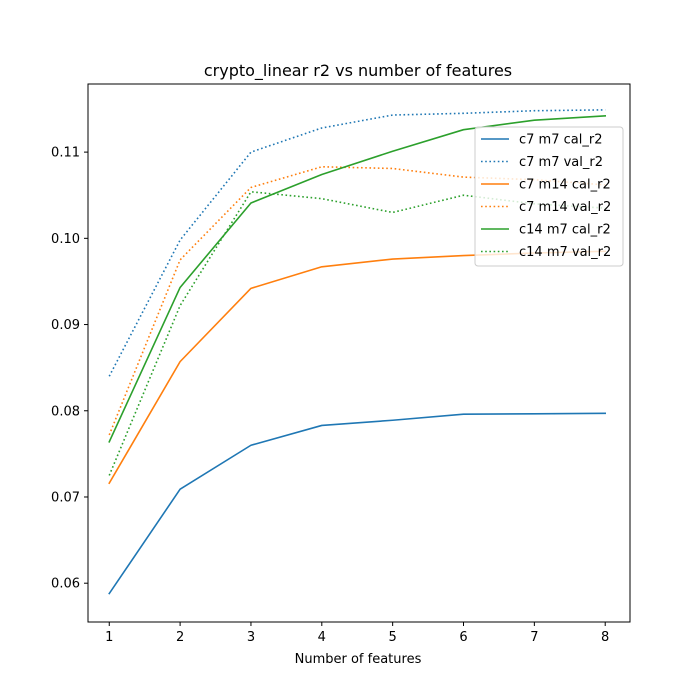  Describe the element at coordinates (565, 185) in the screenshot. I see `legend-label: c7 m14 cal_r2` at that location.